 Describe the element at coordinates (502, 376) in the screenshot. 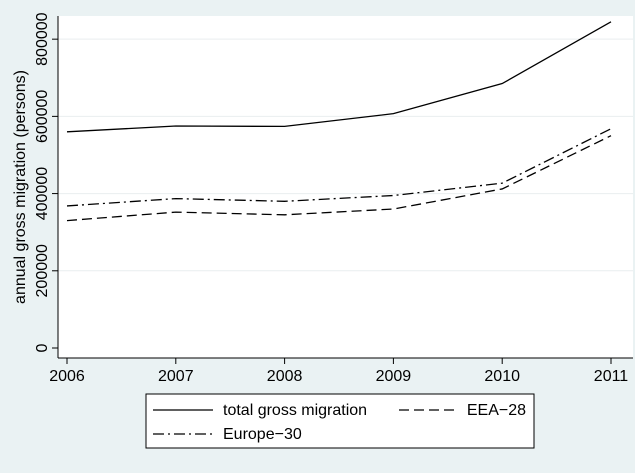

I see `x-tick-label: 2010` at that location.